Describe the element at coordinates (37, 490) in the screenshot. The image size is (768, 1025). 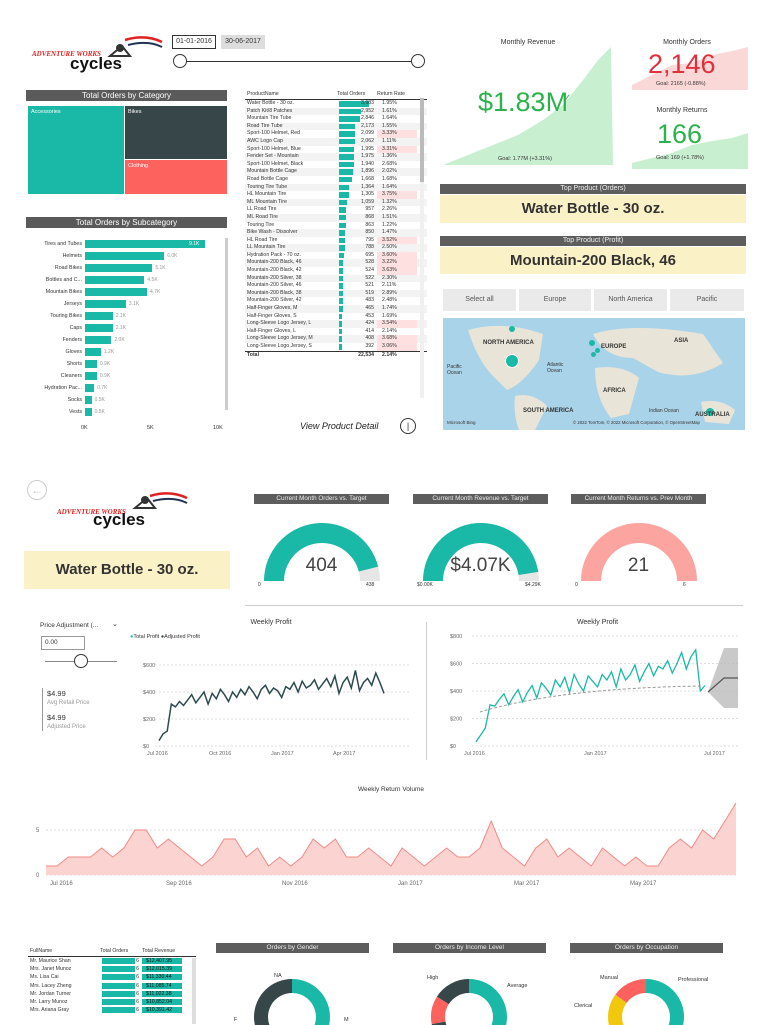
I see `back-arrow-icon: ←` at that location.